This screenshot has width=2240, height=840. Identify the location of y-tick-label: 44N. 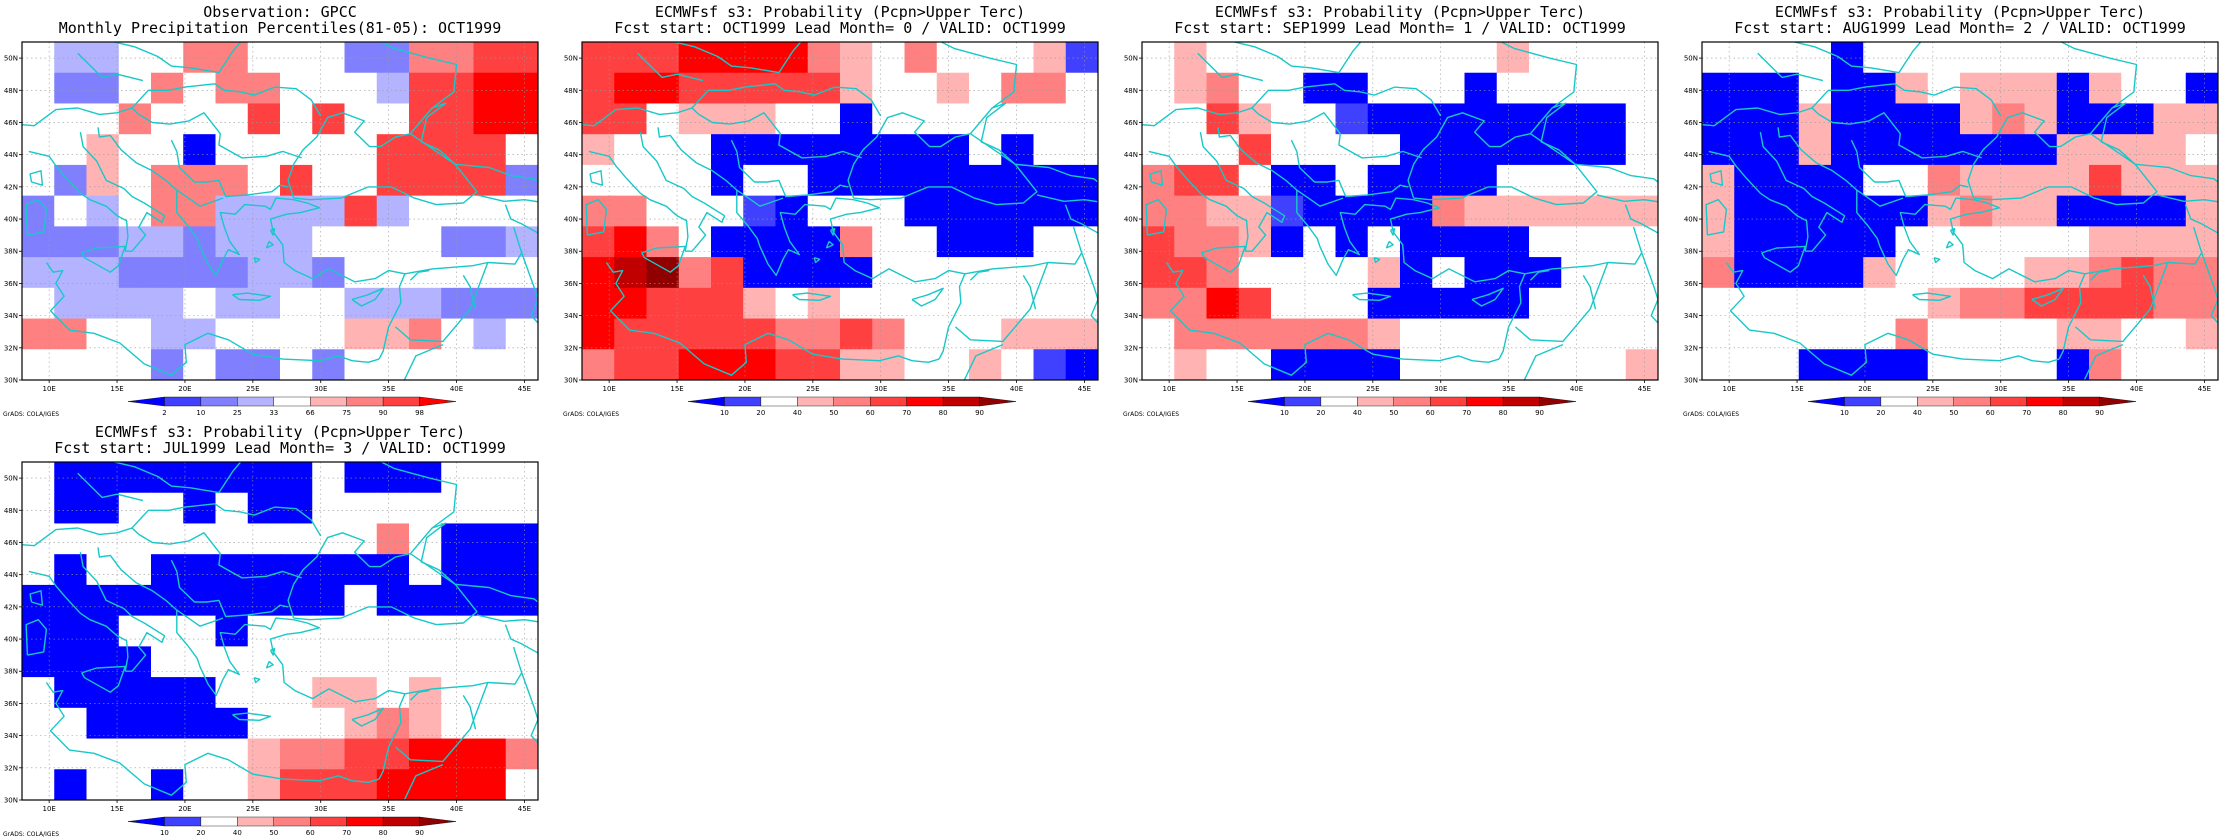
(1131, 155).